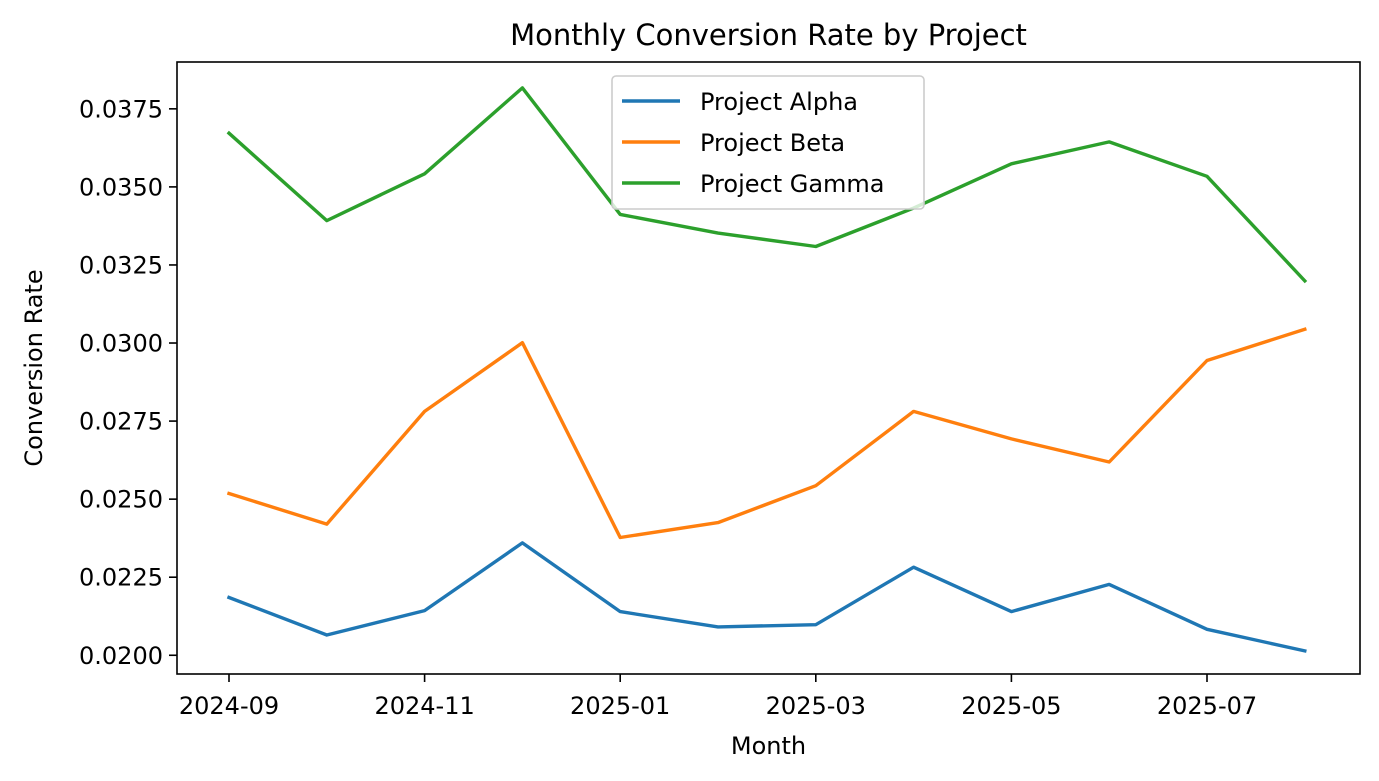 Image resolution: width=1379 pixels, height=781 pixels. I want to click on x-tick-label: 2025-01, so click(620, 706).